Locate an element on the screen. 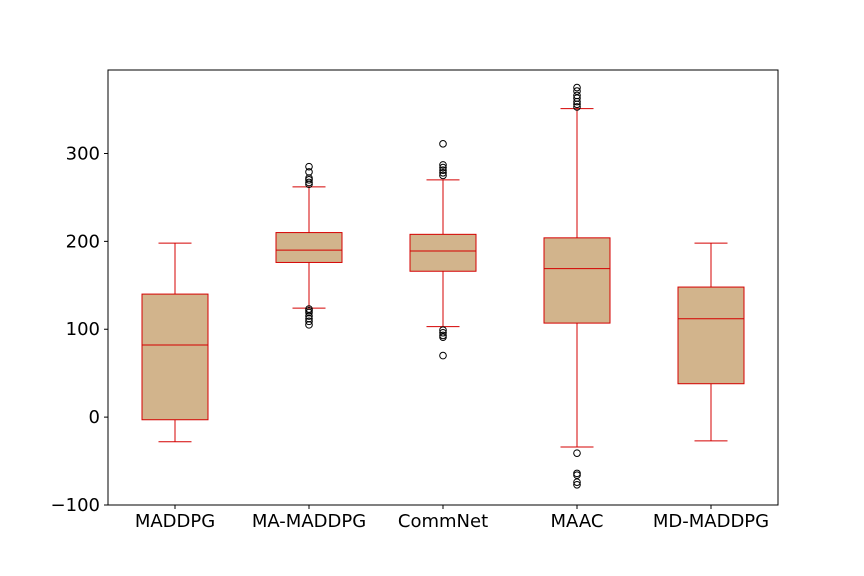  y-tick-label: 0 is located at coordinates (94, 417).